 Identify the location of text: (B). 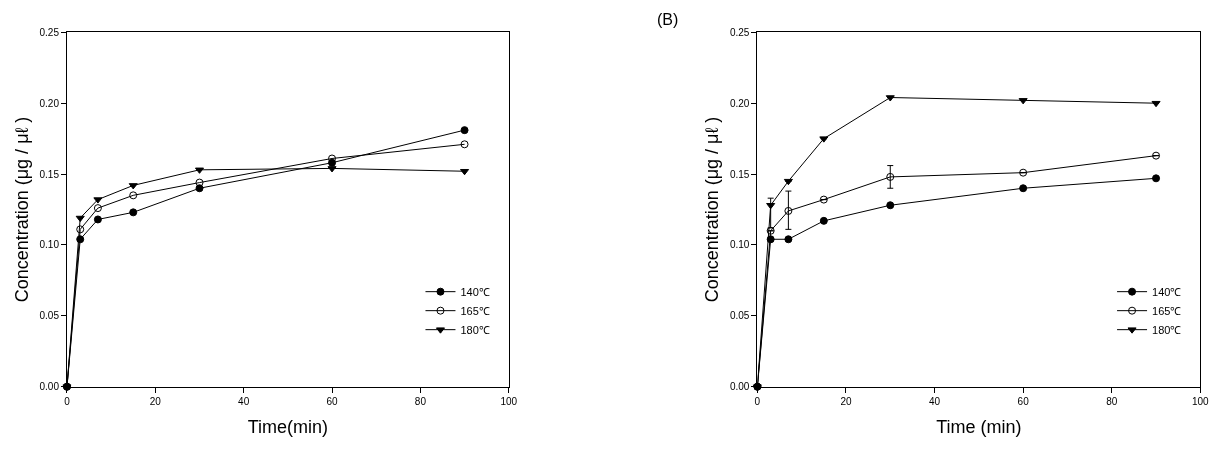
(668, 19).